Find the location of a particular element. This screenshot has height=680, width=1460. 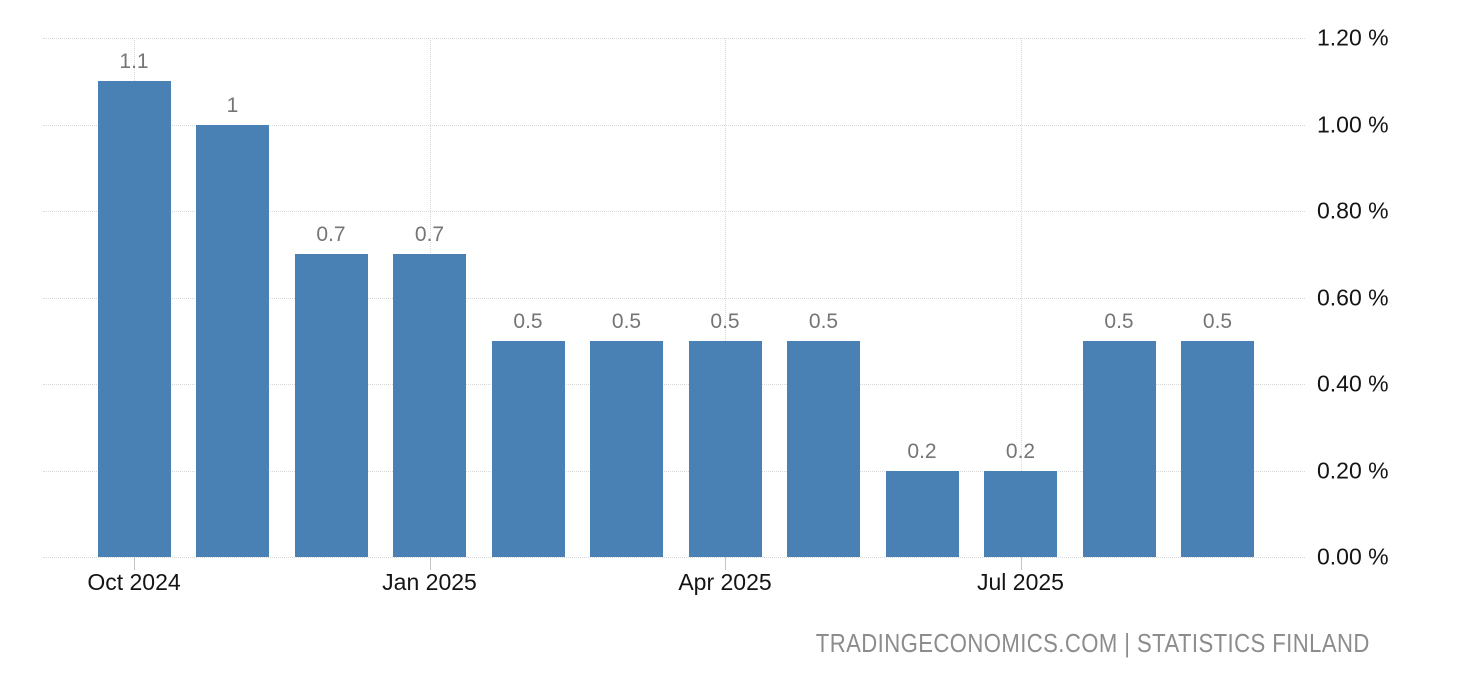

x-tick-label: Apr 2025 is located at coordinates (725, 582).